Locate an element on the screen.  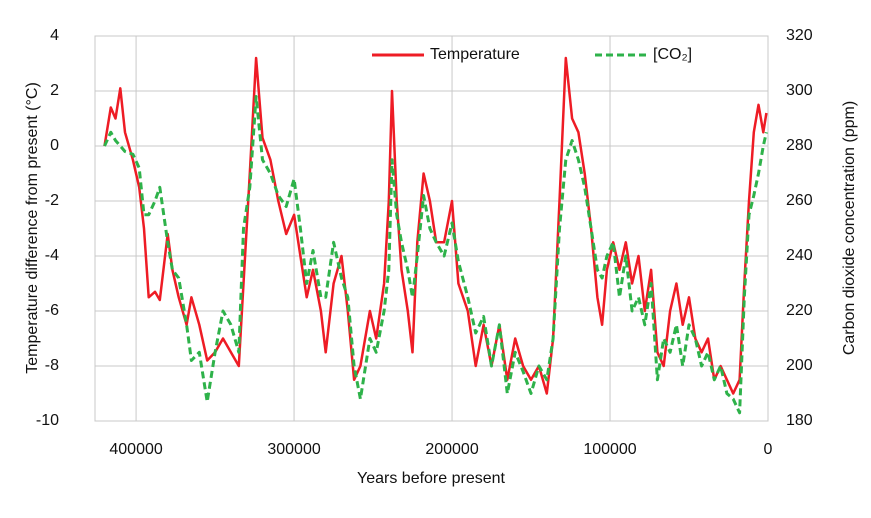
y2-axis-title: Carbon dioxide concentration (ppm) is located at coordinates (849, 228).